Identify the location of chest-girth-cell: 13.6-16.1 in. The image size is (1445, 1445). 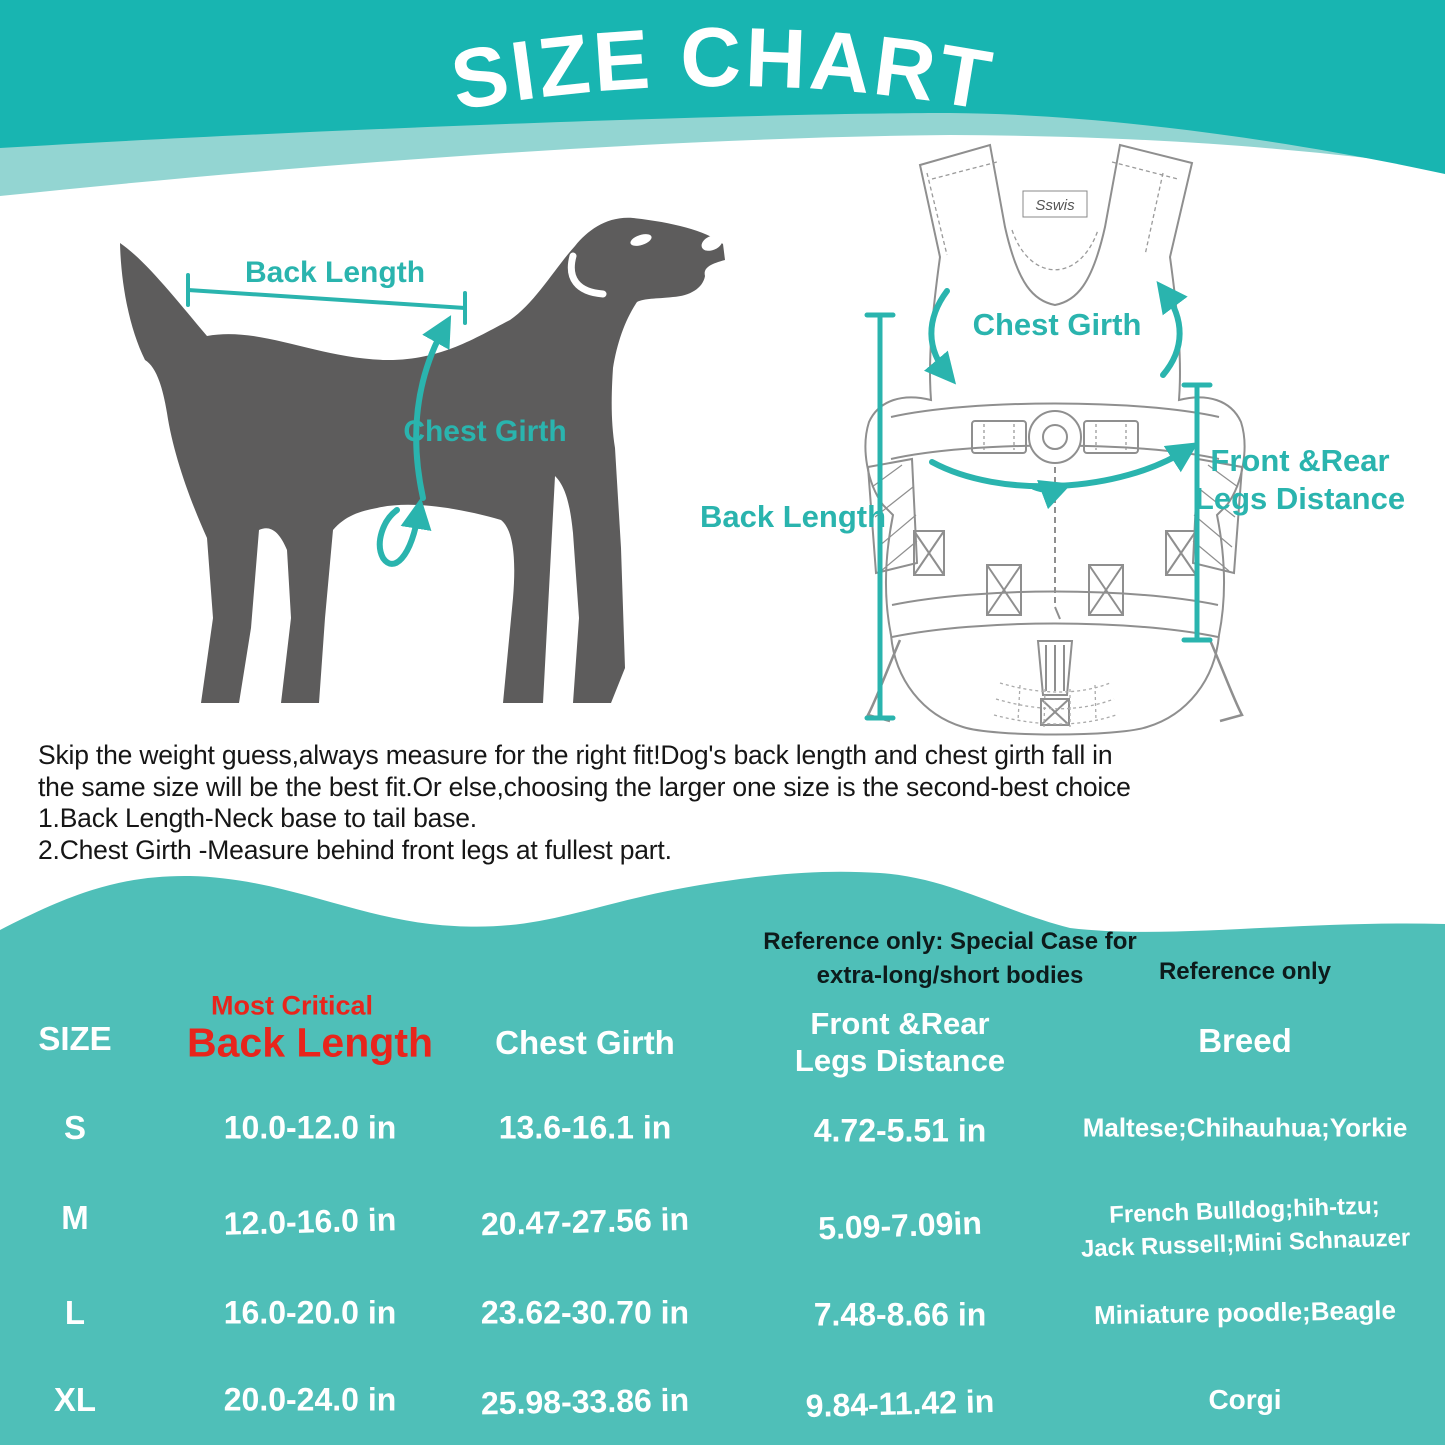
(585, 1127).